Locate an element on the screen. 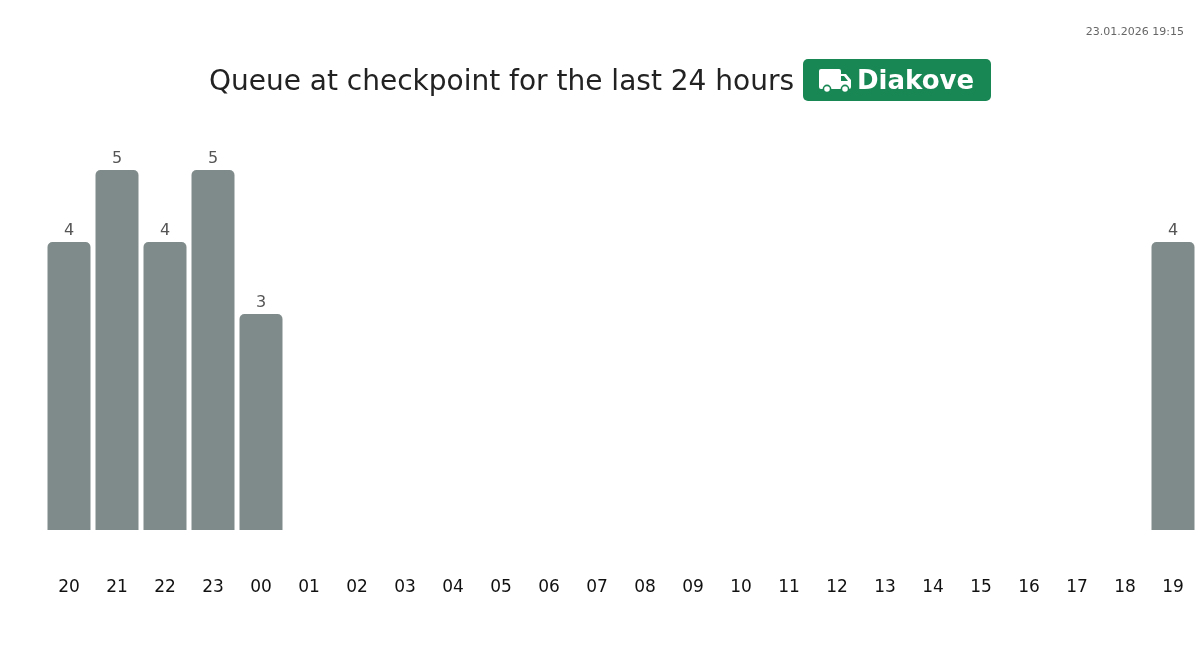  x-tick-label: 15 is located at coordinates (981, 586).